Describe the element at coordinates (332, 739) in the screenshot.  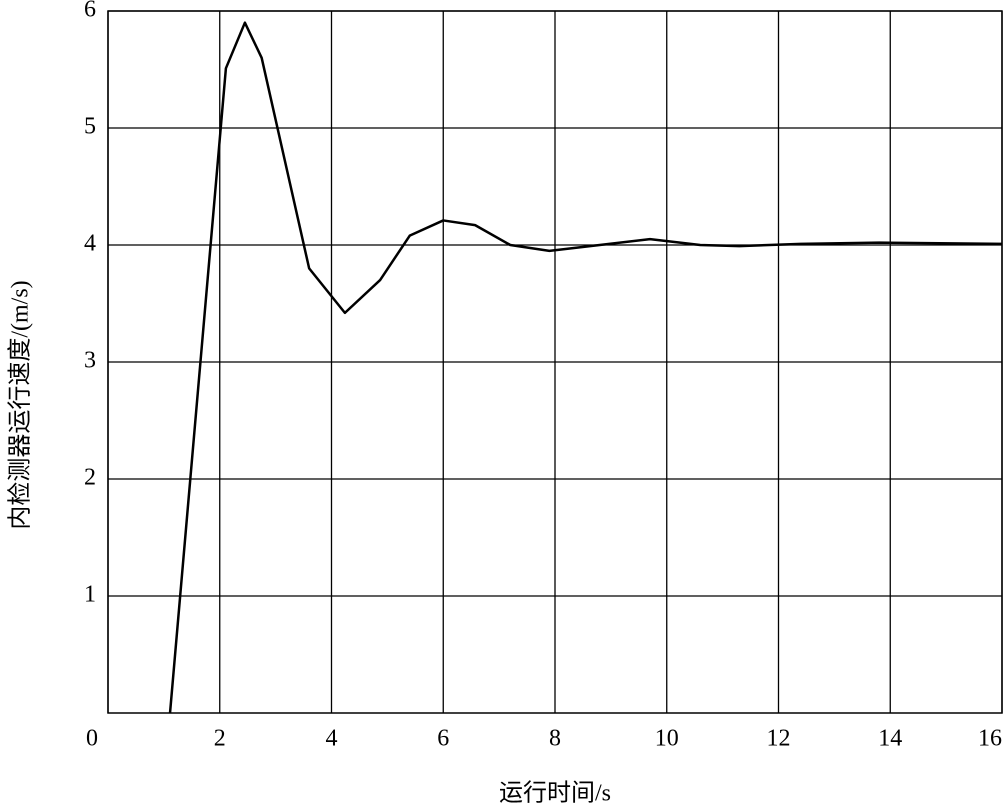
I see `x-tick-label: 4` at that location.